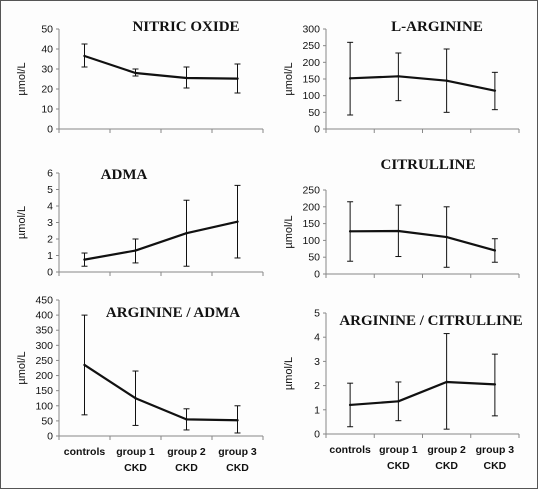 This screenshot has width=538, height=489. I want to click on chart-panel: 0 50 100 150 200 250 300 µmol/L L-ARGININE, so click(401, 77).